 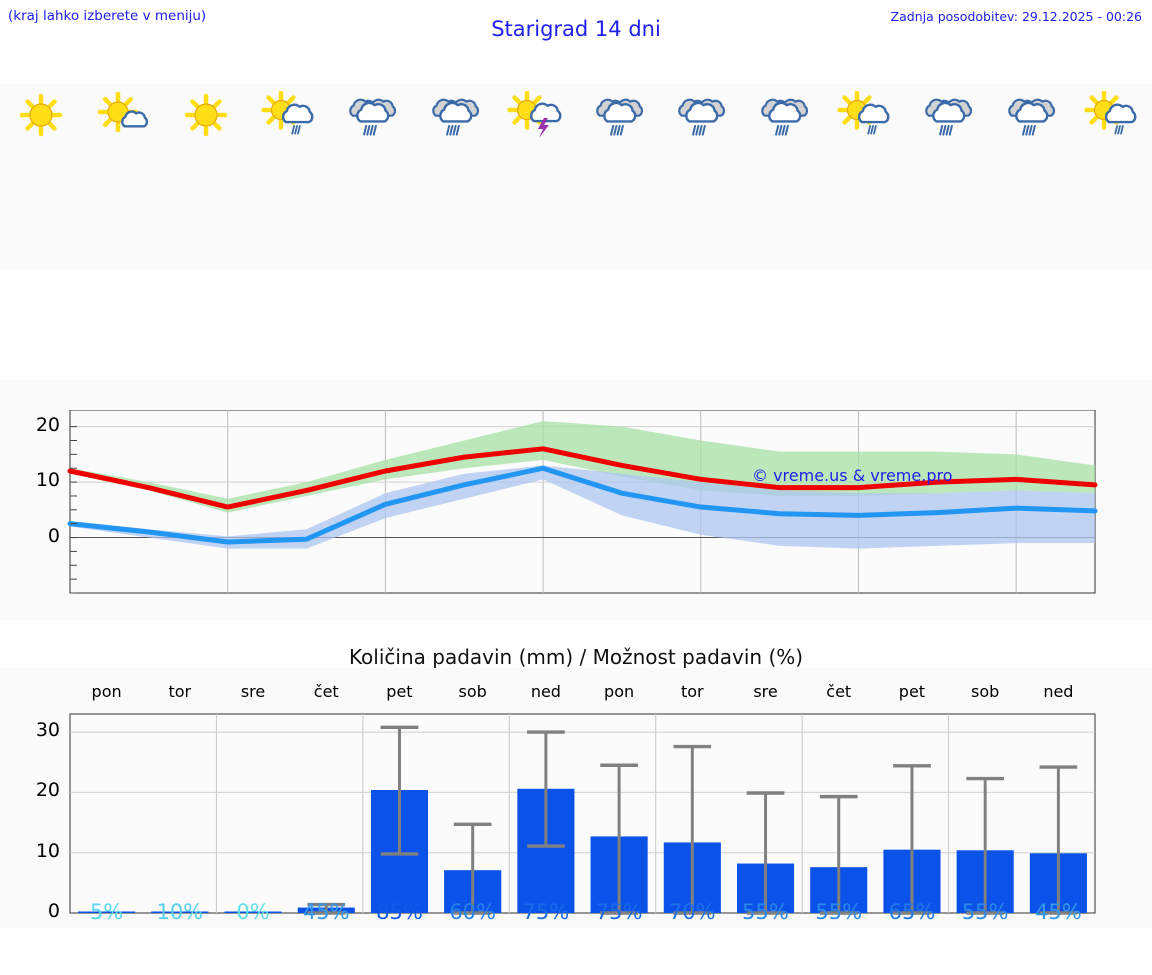 I want to click on partly-cloudy-icon, so click(x=123, y=116).